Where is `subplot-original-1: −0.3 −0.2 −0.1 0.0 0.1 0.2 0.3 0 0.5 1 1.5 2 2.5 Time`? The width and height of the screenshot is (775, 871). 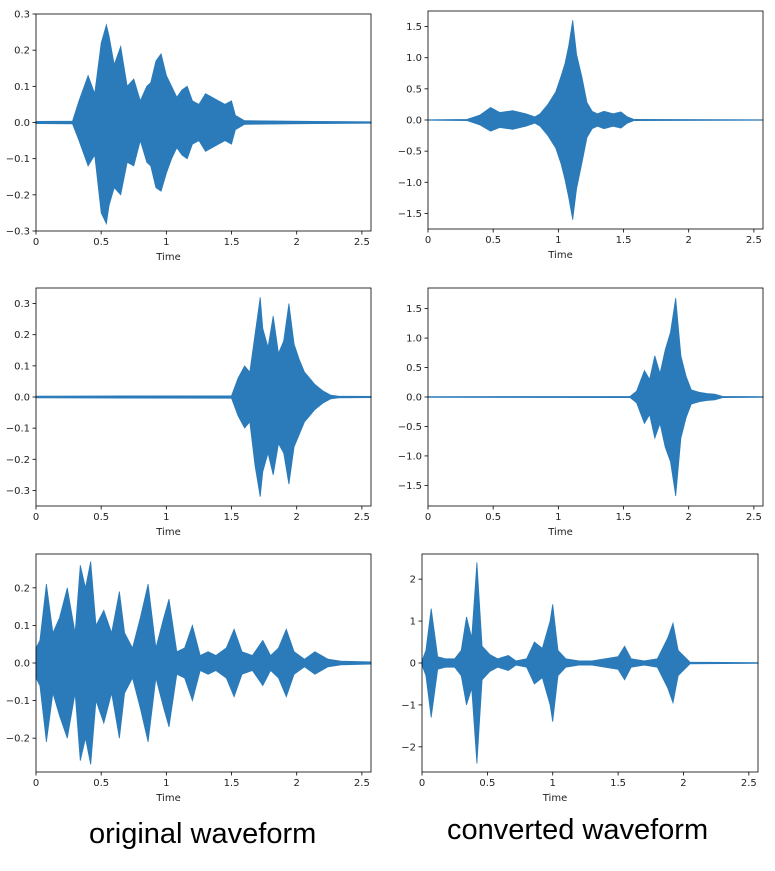 subplot-original-1: −0.3 −0.2 −0.1 0.0 0.1 0.2 0.3 0 0.5 1 1.5 2 2.5 Time is located at coordinates (189, 136).